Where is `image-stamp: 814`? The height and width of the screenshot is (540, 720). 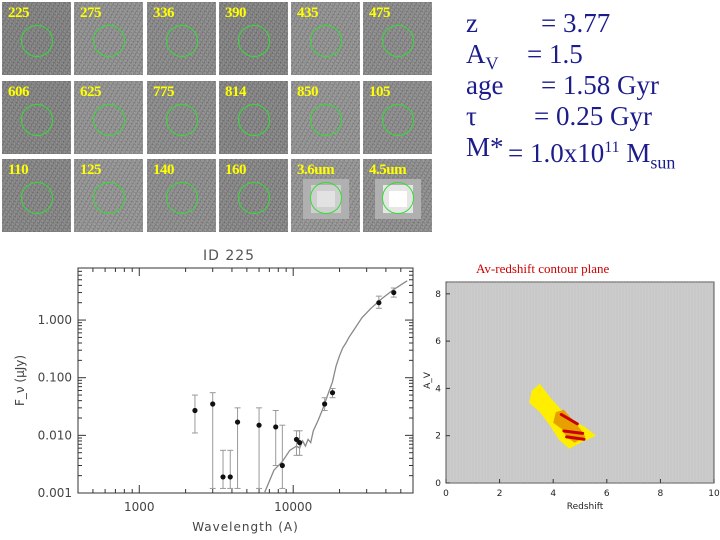
image-stamp: 814 is located at coordinates (253, 117).